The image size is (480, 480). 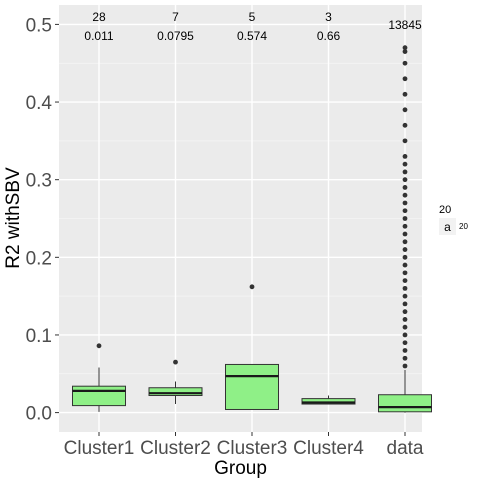 What do you see at coordinates (175, 448) in the screenshot?
I see `x-tick-label: Cluster2` at bounding box center [175, 448].